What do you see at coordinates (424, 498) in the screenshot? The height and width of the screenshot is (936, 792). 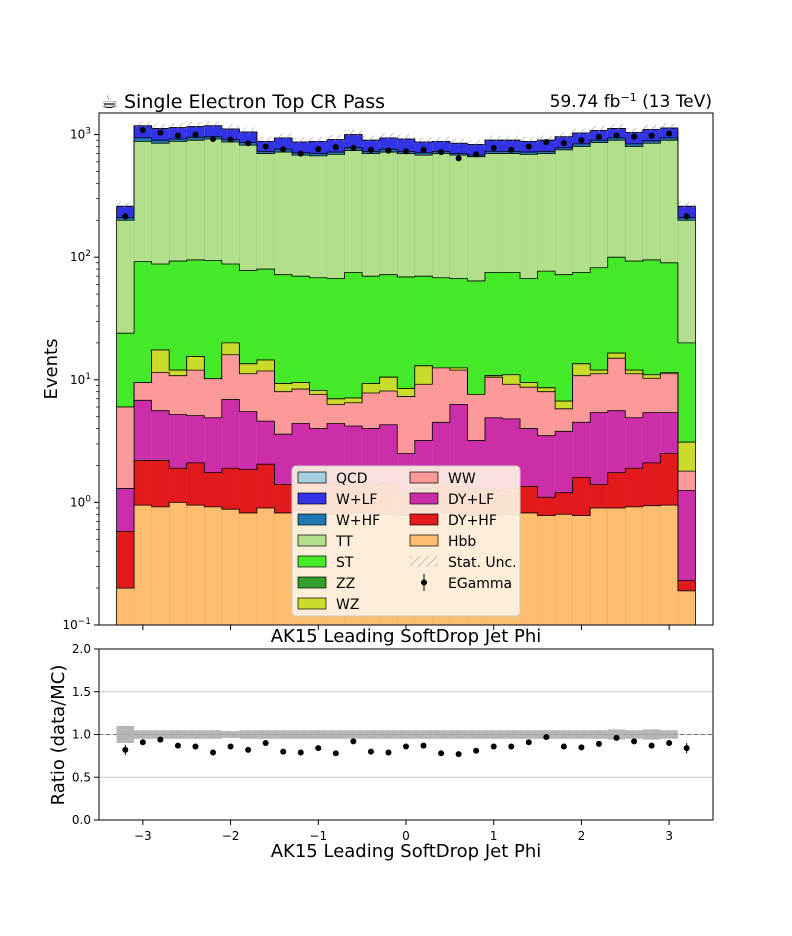 I see `legend-dylf-swatch` at bounding box center [424, 498].